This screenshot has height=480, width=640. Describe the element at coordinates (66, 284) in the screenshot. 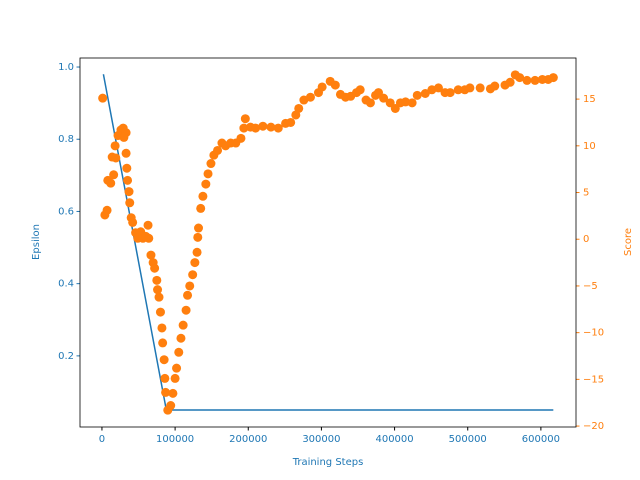

I see `y-tick-label: 0.4` at that location.